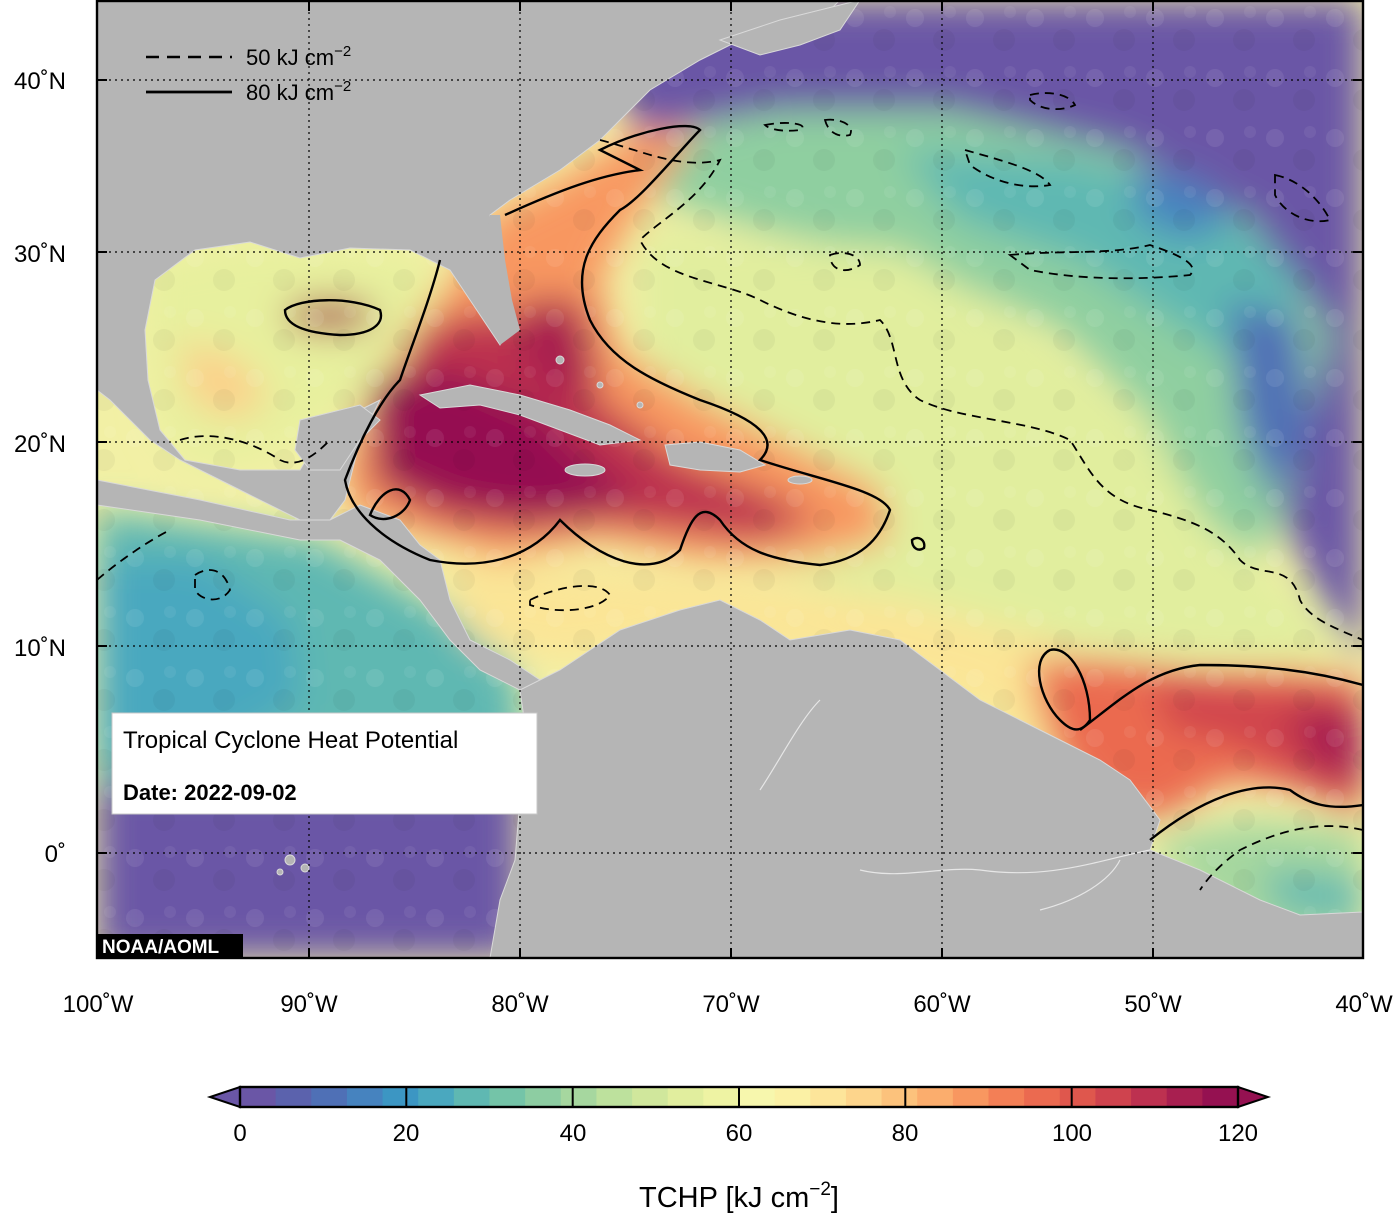  What do you see at coordinates (573, 1133) in the screenshot?
I see `cb-label-40: 40` at bounding box center [573, 1133].